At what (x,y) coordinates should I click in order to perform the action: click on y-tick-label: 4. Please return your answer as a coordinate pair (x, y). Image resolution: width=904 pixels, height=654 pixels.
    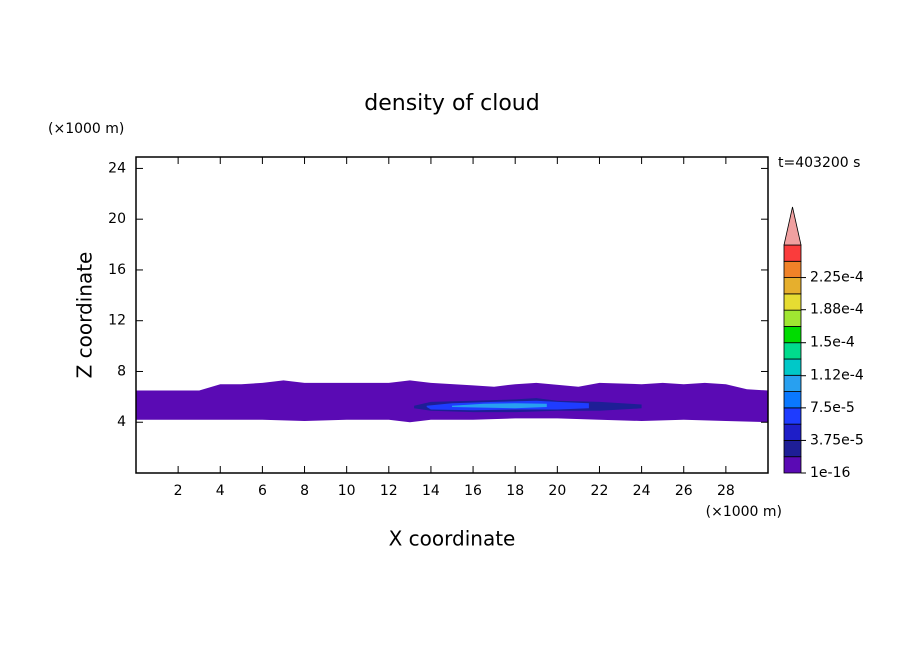
    Looking at the image, I should click on (121, 422).